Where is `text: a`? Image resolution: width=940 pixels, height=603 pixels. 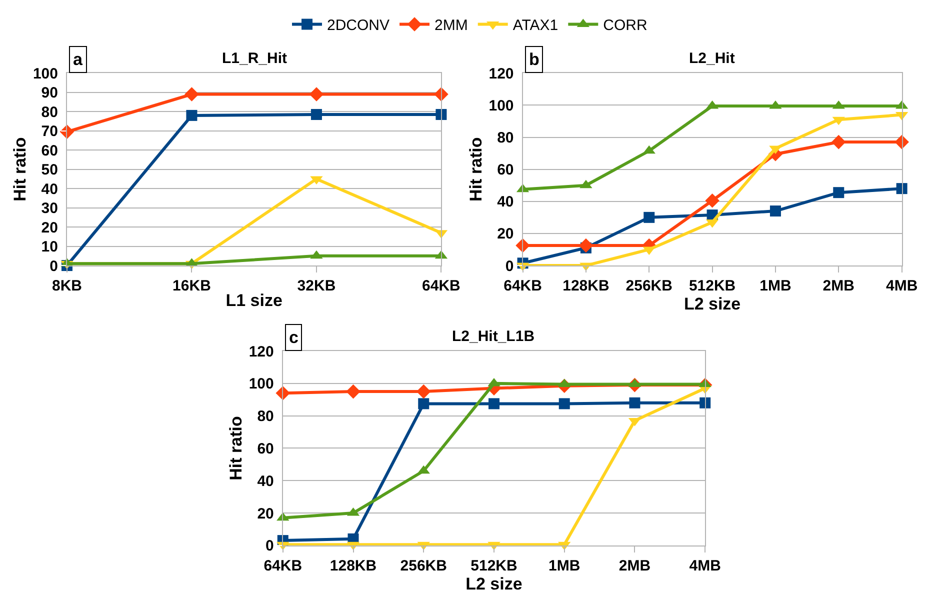
text: a is located at coordinates (78, 59).